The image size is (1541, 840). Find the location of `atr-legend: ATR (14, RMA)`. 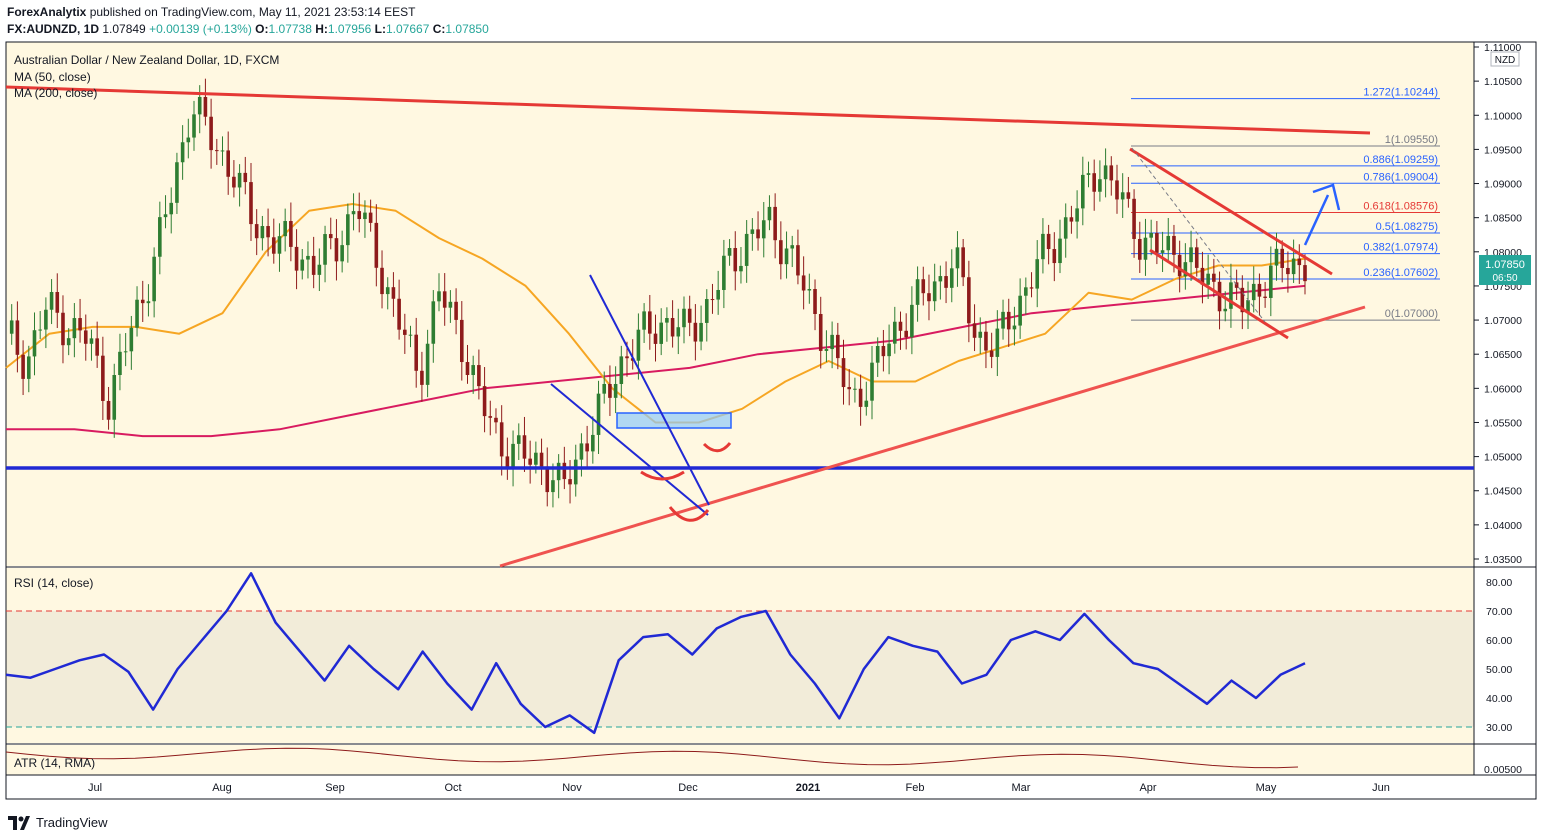

atr-legend: ATR (14, RMA) is located at coordinates (55, 763).